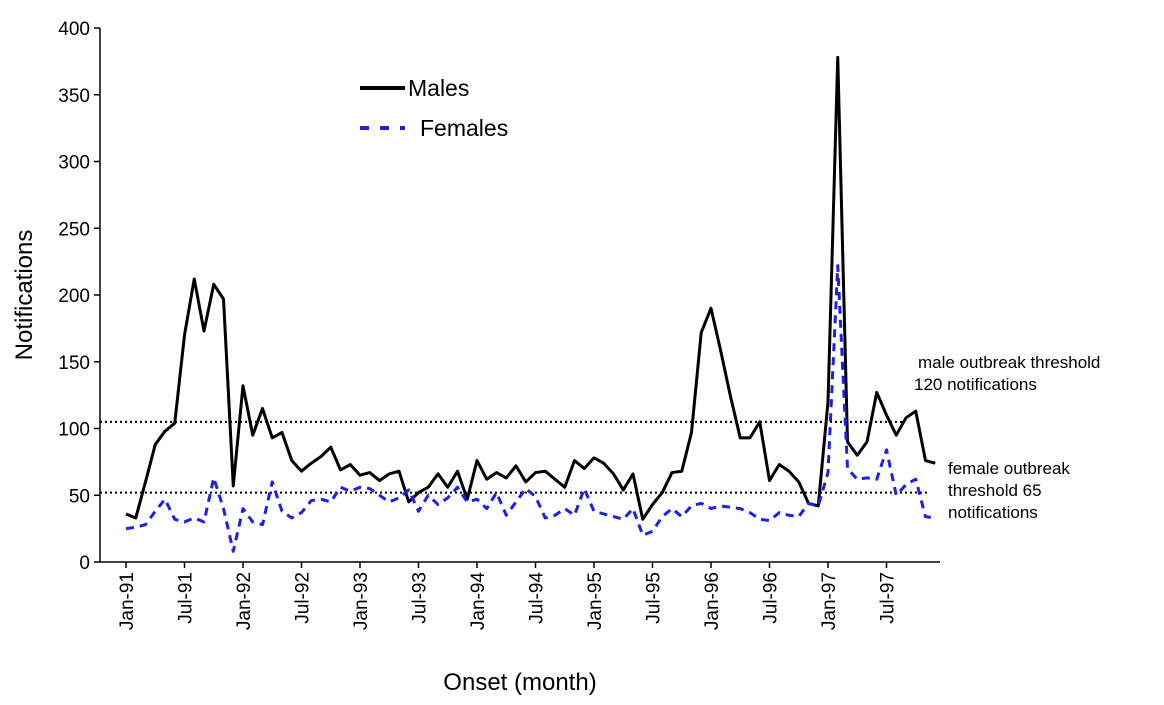 The image size is (1164, 705). Describe the element at coordinates (654, 598) in the screenshot. I see `x-tick-label: Jul-95` at that location.